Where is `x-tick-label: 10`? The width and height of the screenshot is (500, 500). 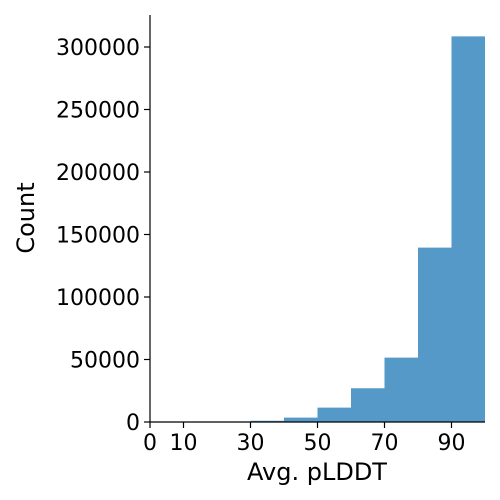
x-tick-label: 10 is located at coordinates (184, 443).